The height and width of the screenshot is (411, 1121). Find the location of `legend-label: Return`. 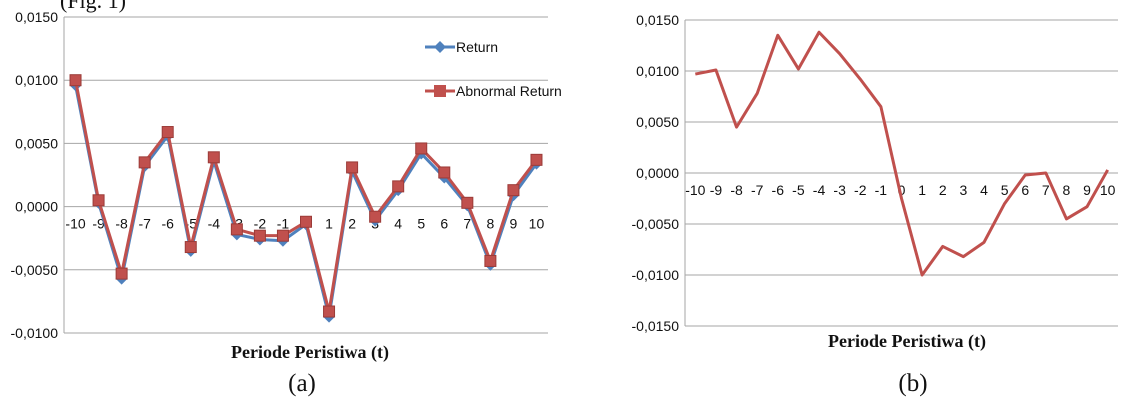

legend-label: Return is located at coordinates (477, 47).